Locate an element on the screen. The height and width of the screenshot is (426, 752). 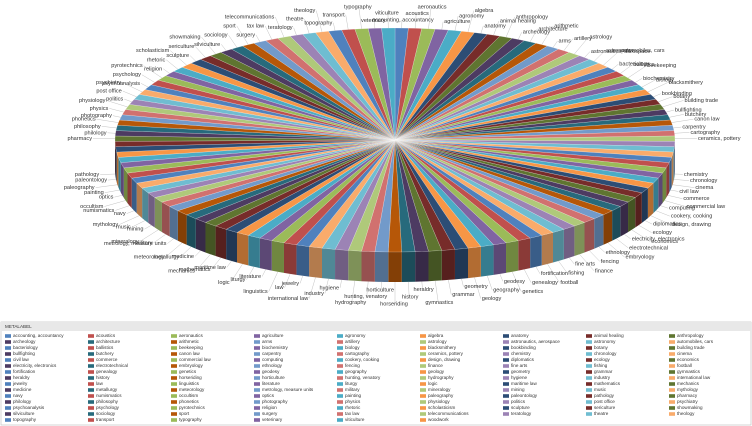
slice-label: liturgy is located at coordinates (238, 280).